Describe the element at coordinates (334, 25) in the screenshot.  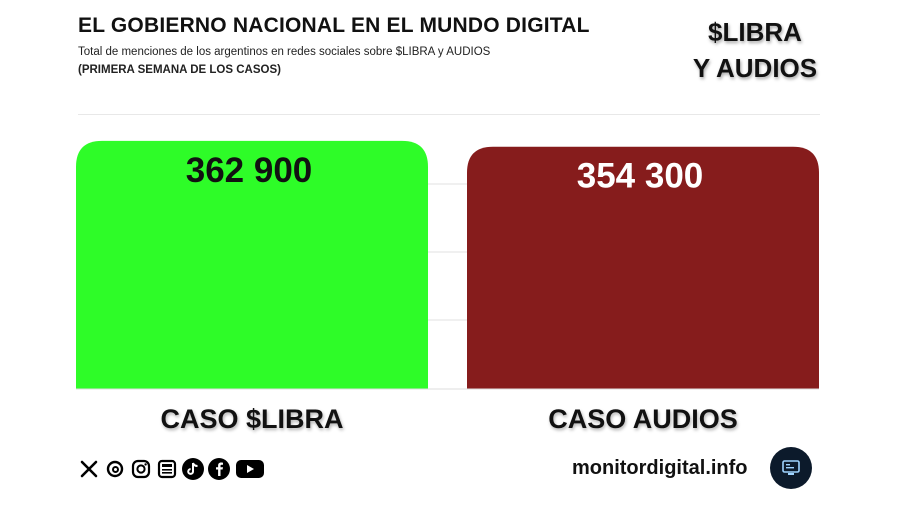
I see `chart-title: EL GOBIERNO NACIONAL EN EL MUNDO DIGITAL` at that location.